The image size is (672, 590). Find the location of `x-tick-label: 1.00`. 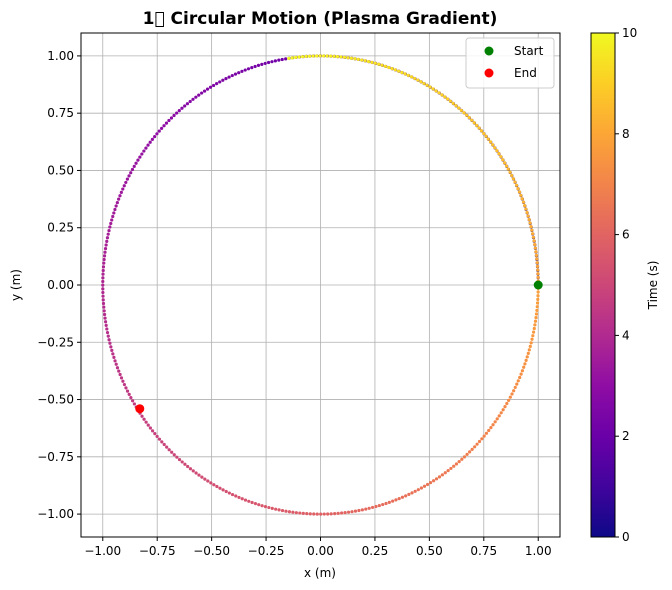

x-tick-label: 1.00 is located at coordinates (538, 551).